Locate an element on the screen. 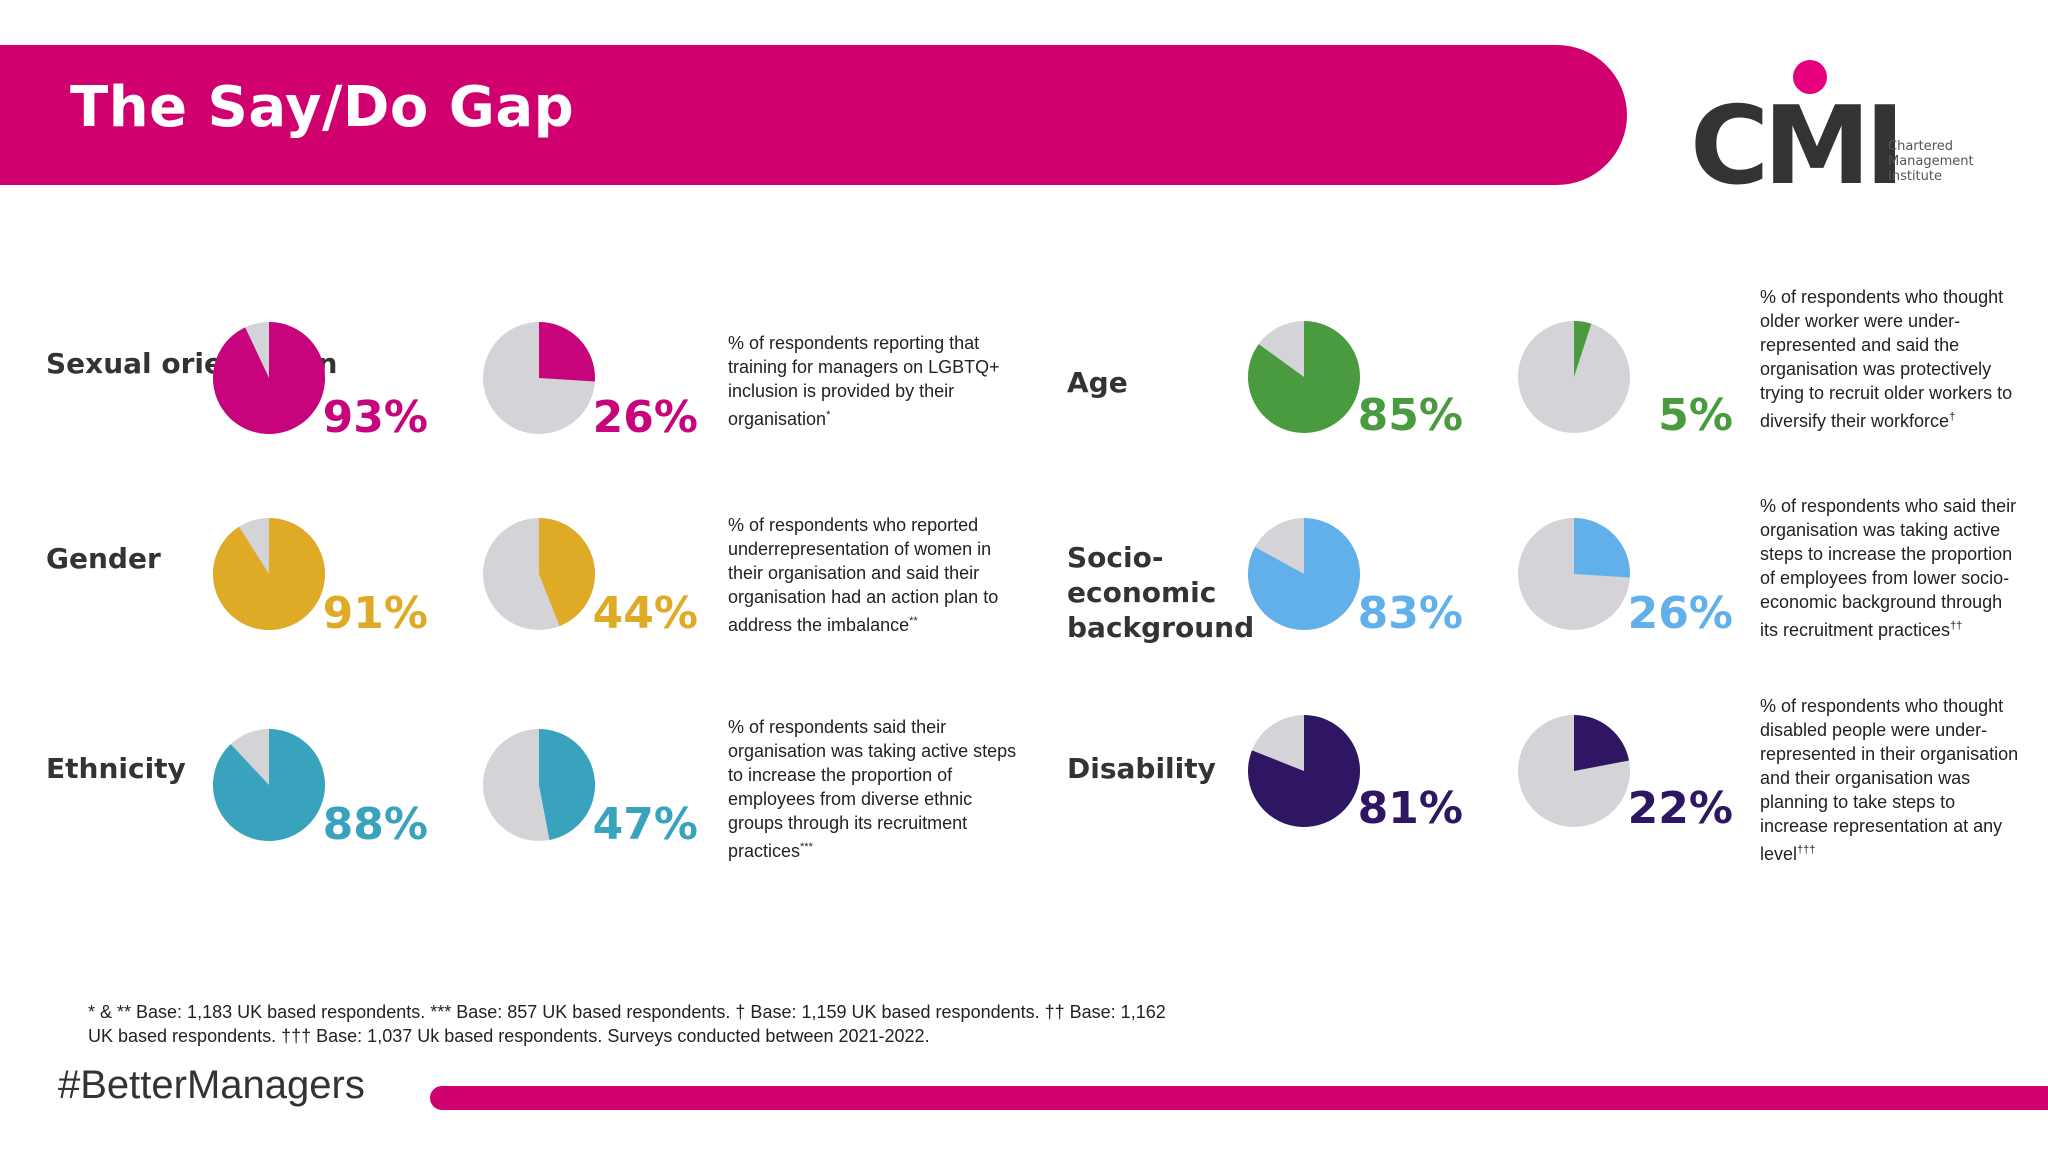 This screenshot has width=2048, height=1152. category-gender: Gender is located at coordinates (103, 558).